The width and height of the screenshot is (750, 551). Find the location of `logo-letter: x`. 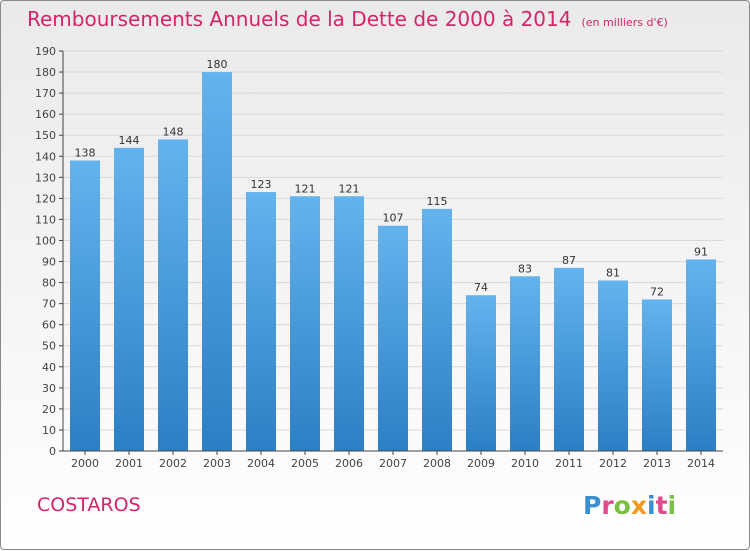

logo-letter: x is located at coordinates (638, 505).